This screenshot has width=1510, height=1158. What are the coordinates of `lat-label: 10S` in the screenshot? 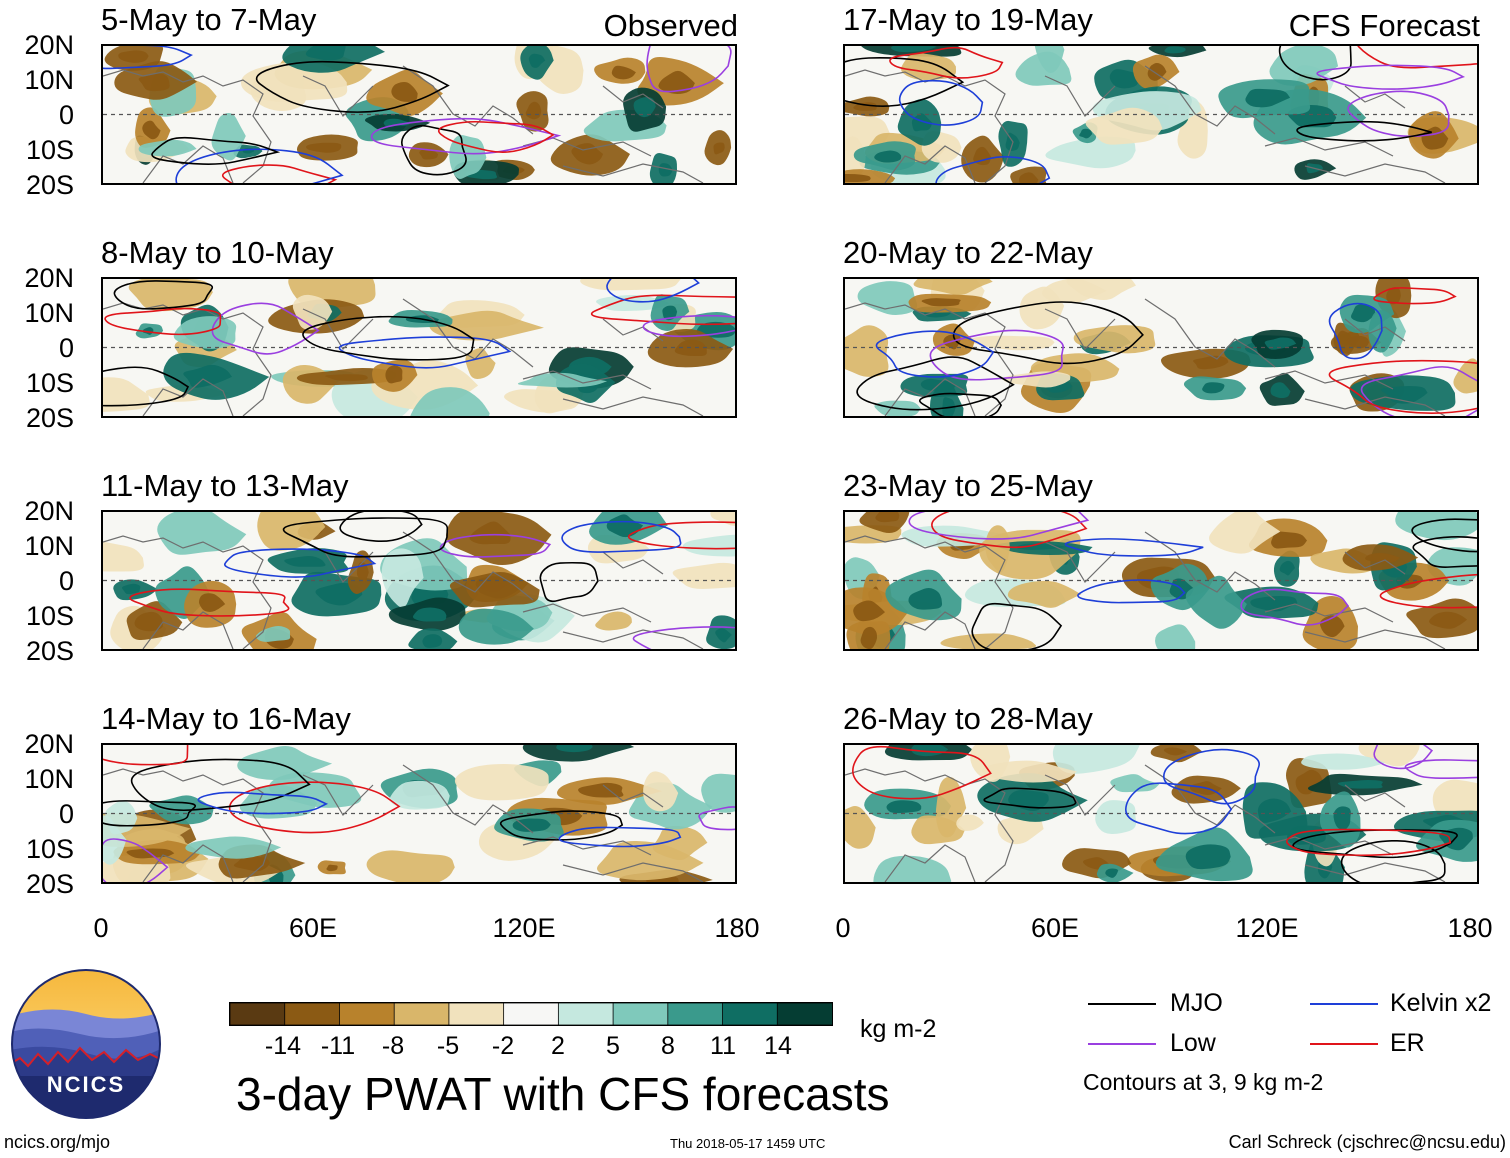 It's located at (49, 150).